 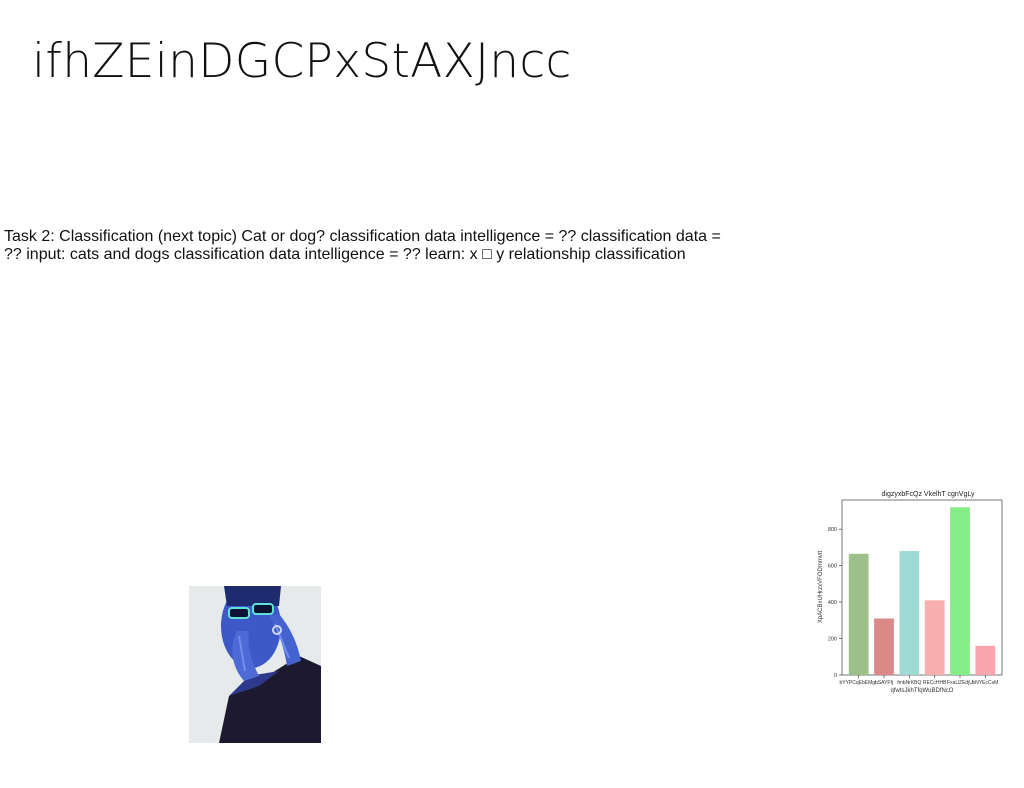 What do you see at coordinates (922, 591) in the screenshot?
I see `bar-series` at bounding box center [922, 591].